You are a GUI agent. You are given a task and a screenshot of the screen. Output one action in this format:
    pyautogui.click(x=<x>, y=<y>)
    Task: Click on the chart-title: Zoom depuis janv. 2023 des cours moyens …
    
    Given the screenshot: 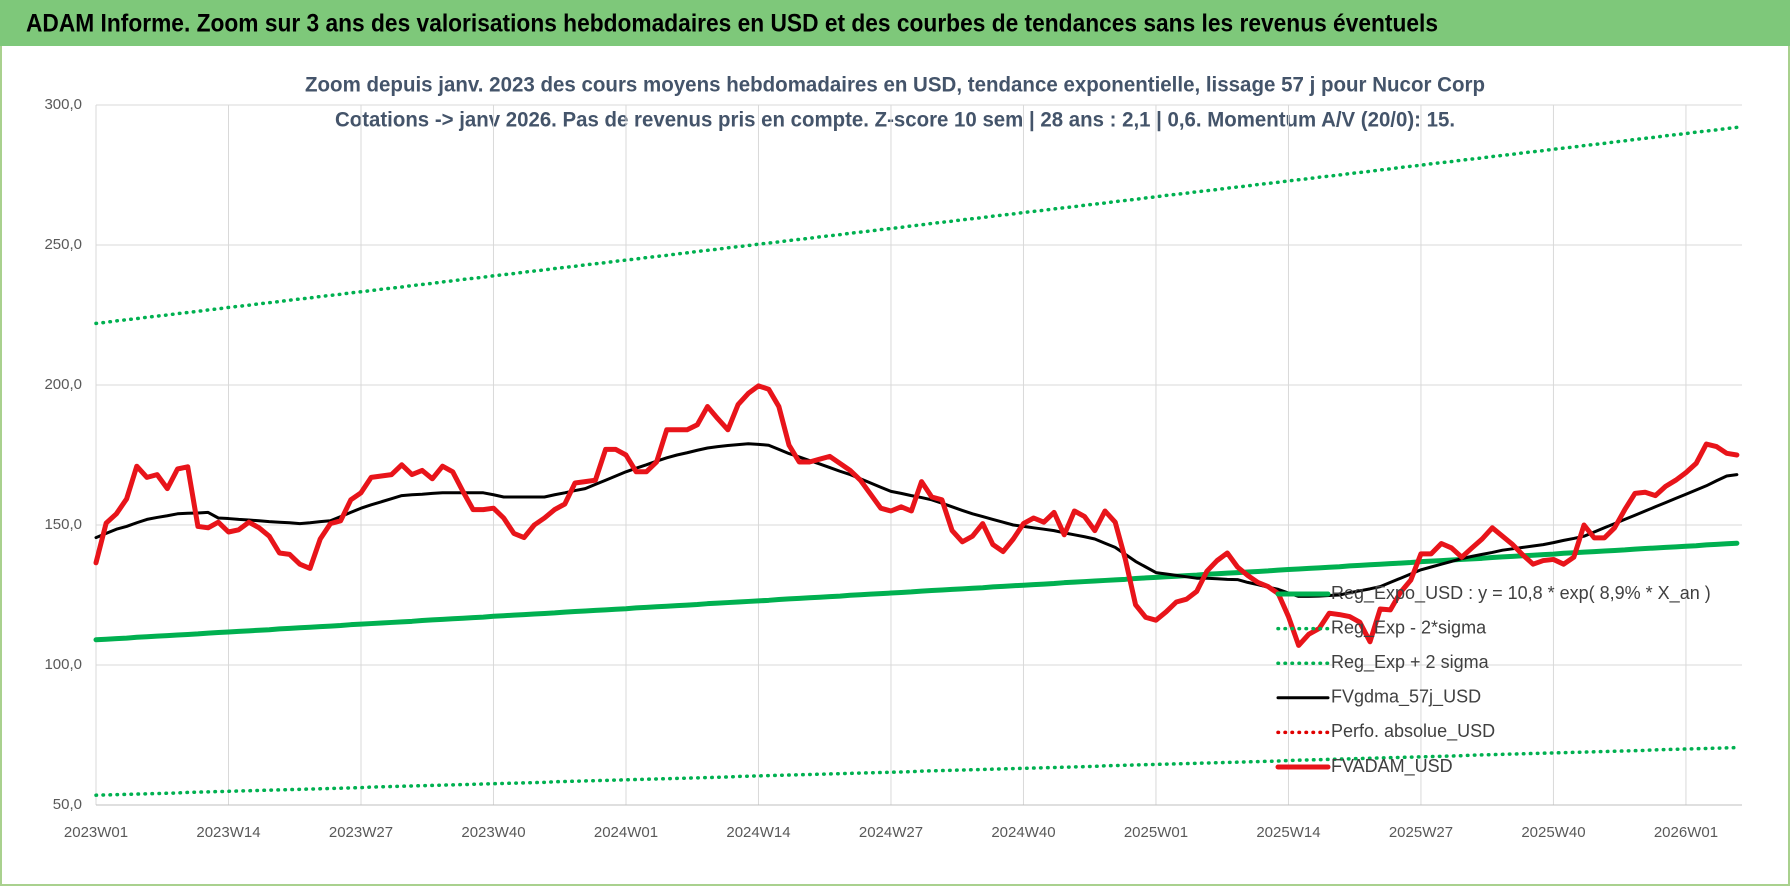 What is the action you would take?
    pyautogui.click(x=895, y=85)
    